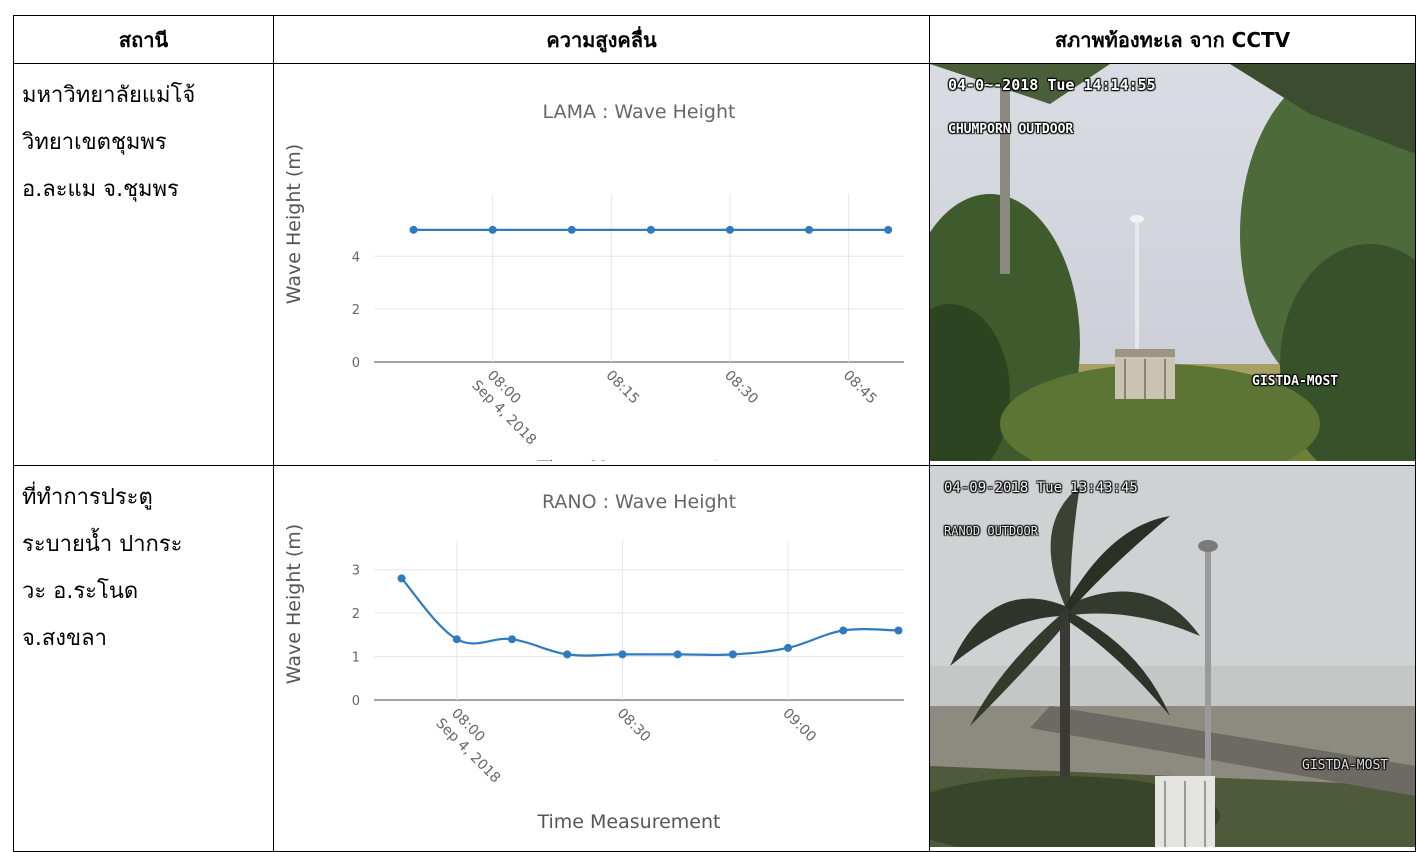 This screenshot has height=852, width=1416. What do you see at coordinates (80, 591) in the screenshot?
I see `station-name-line: วะ อ.ระโนด` at bounding box center [80, 591].